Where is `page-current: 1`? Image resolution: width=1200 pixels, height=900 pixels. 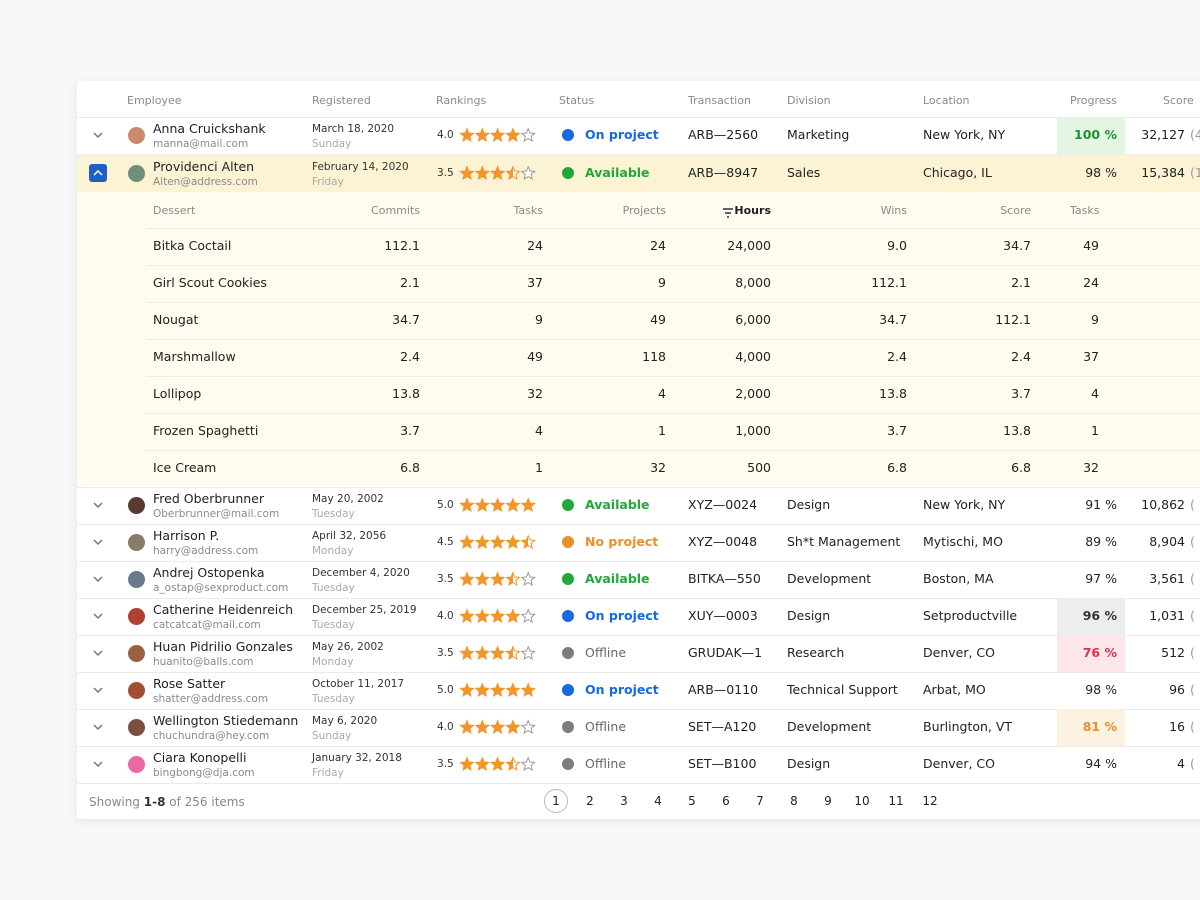 page-current: 1 is located at coordinates (556, 801).